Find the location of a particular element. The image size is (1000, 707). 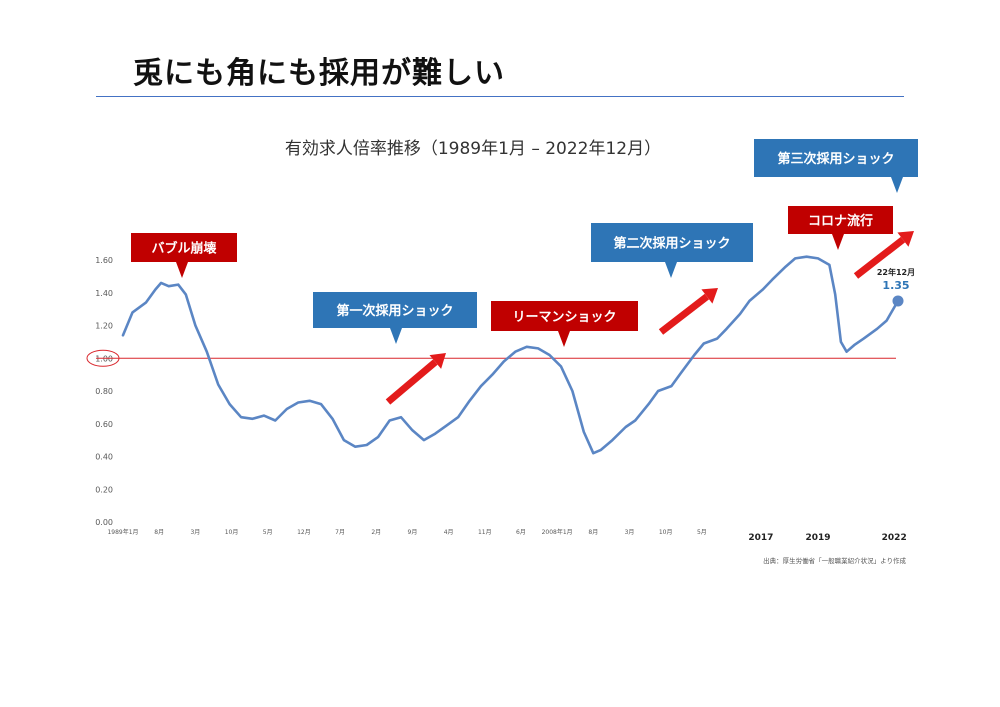

callout-event: リーマンショック is located at coordinates (564, 324).